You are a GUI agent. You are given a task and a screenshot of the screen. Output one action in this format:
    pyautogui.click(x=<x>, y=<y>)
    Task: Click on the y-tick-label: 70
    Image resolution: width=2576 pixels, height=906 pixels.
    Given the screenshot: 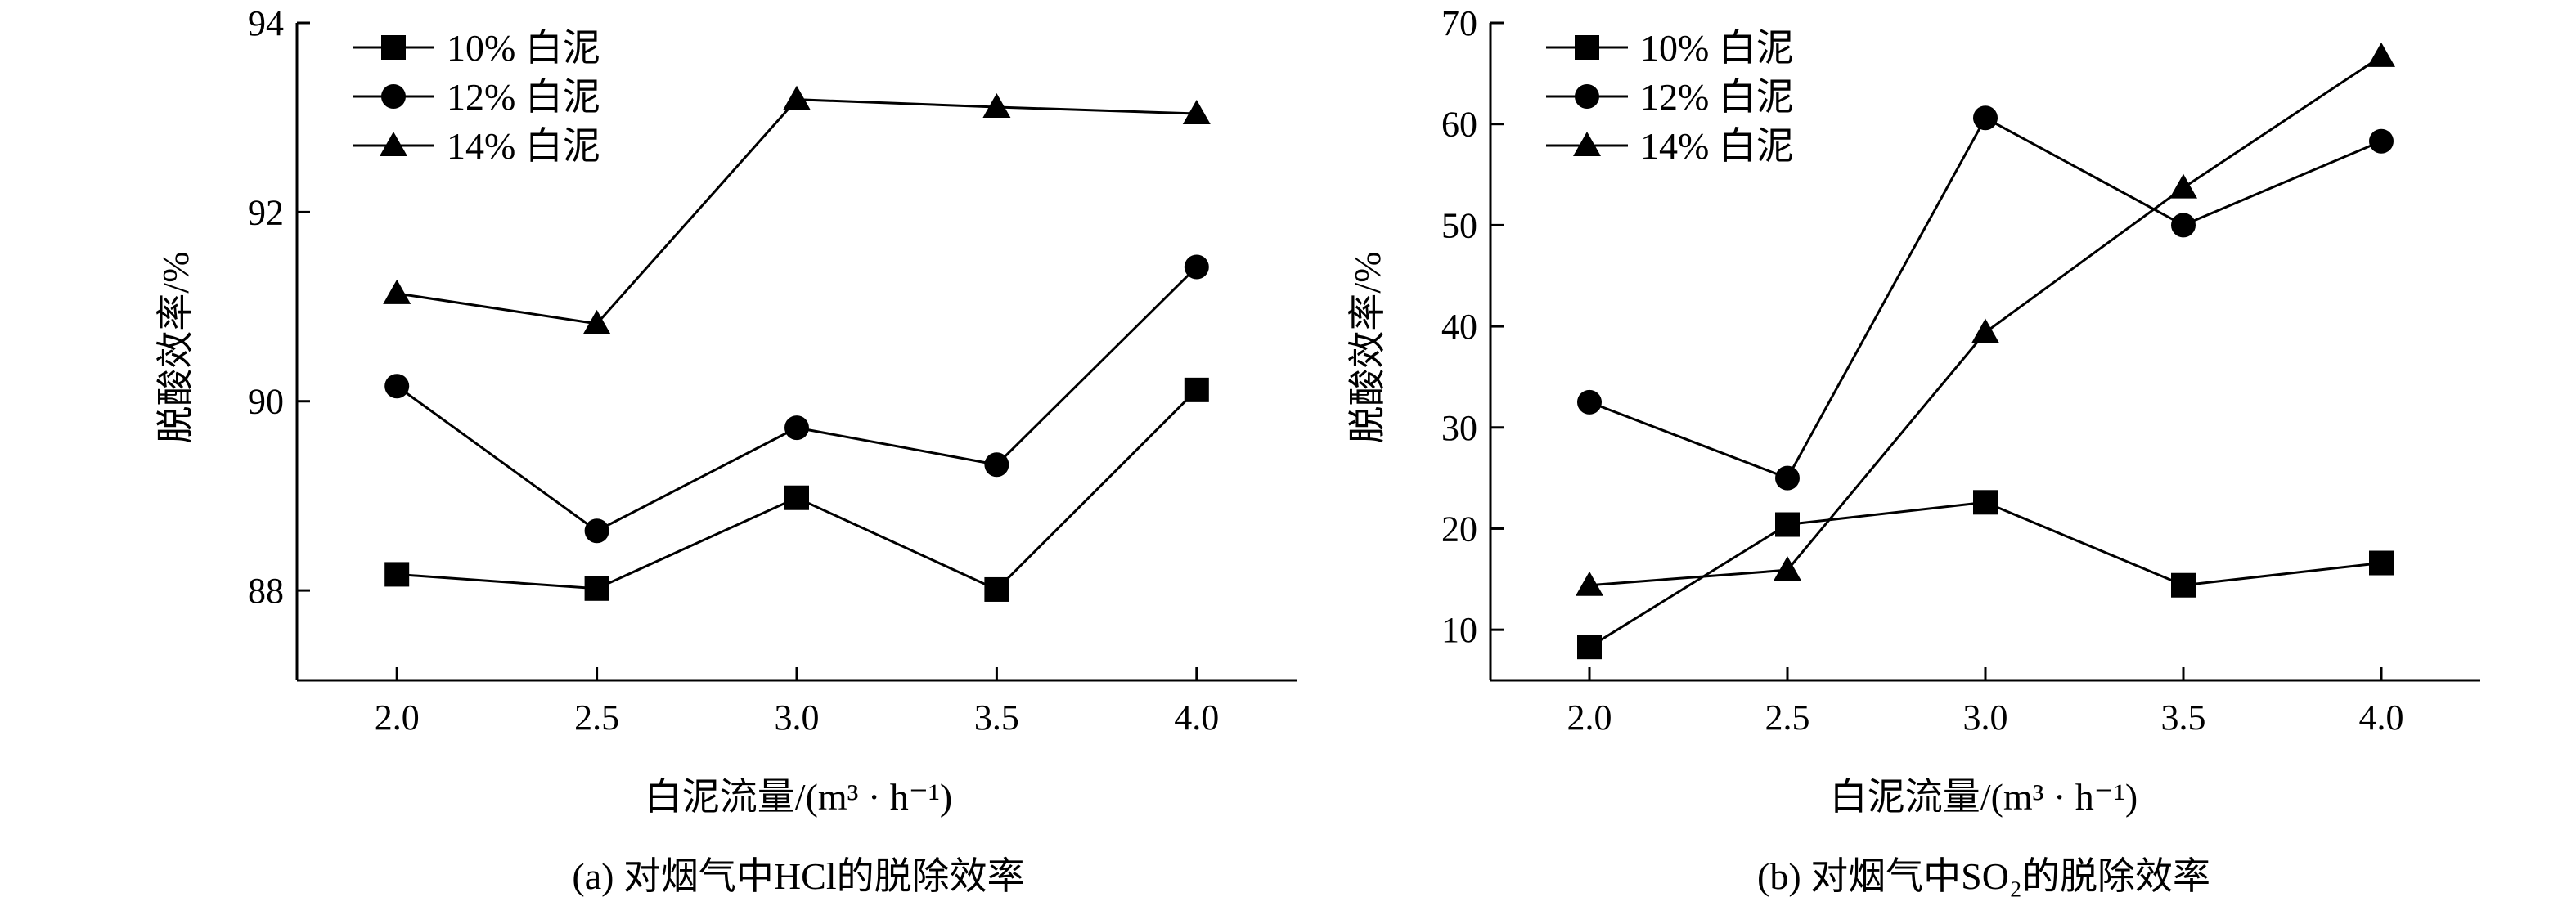 What is the action you would take?
    pyautogui.click(x=1459, y=23)
    